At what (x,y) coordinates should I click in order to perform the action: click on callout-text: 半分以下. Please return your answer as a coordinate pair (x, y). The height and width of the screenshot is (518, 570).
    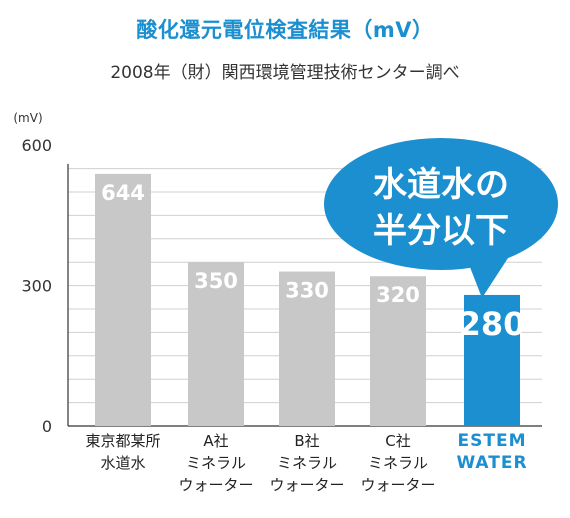
    Looking at the image, I should click on (441, 231).